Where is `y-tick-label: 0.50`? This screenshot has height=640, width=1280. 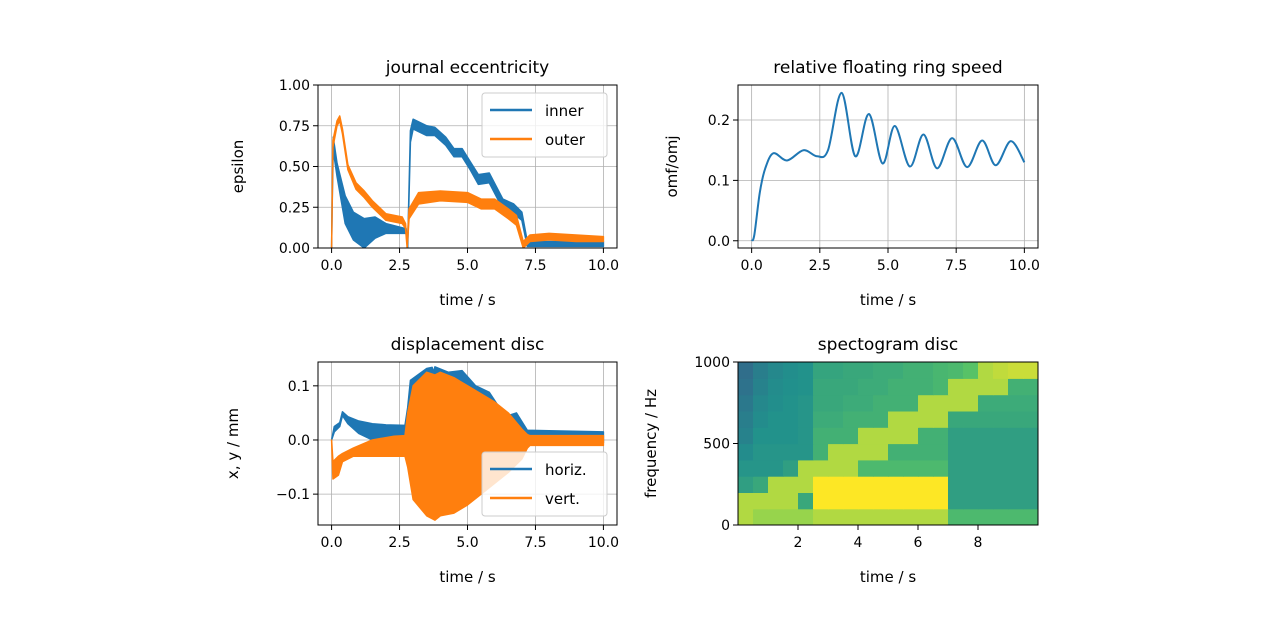
y-tick-label: 0.50 is located at coordinates (294, 168).